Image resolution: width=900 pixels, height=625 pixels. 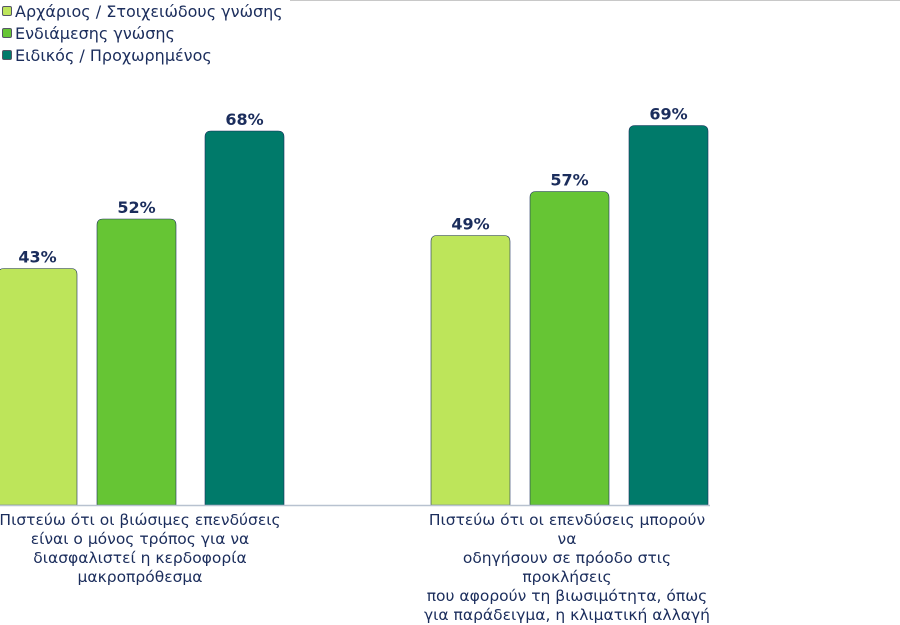 What do you see at coordinates (668, 114) in the screenshot?
I see `data-label: 69%` at bounding box center [668, 114].